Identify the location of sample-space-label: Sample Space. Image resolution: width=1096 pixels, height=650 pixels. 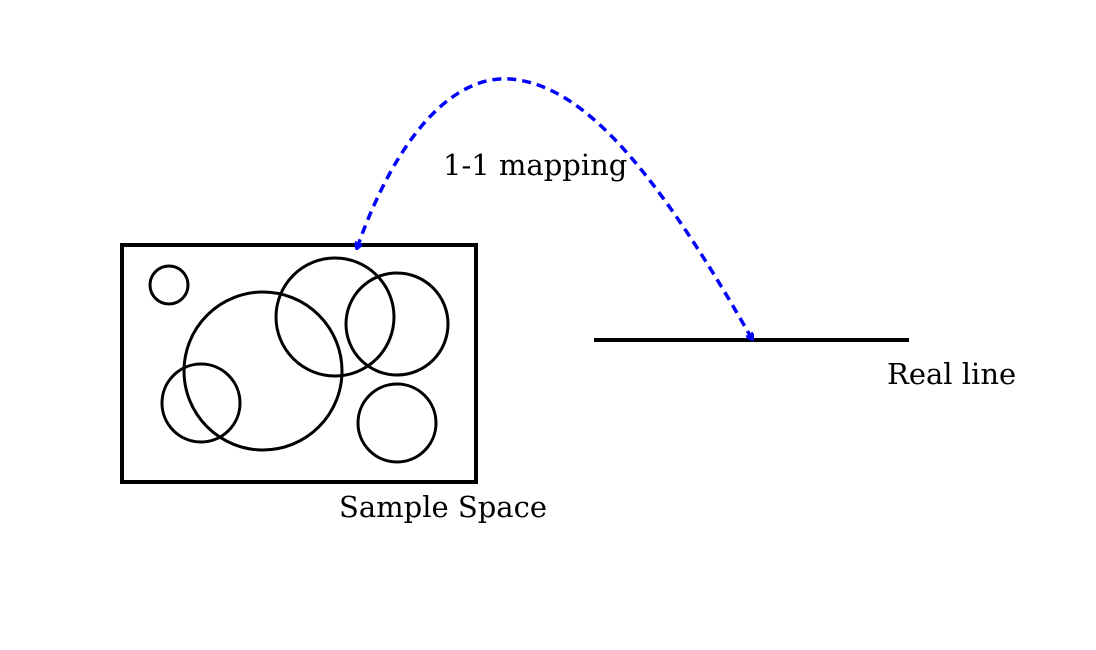
(443, 507).